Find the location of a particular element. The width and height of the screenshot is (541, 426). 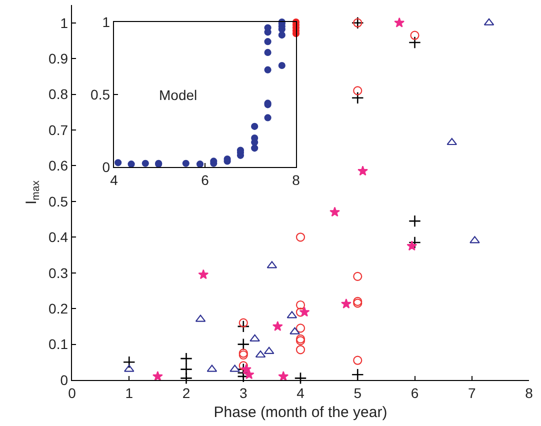

y-tick-label: 0.9 is located at coordinates (58, 58).